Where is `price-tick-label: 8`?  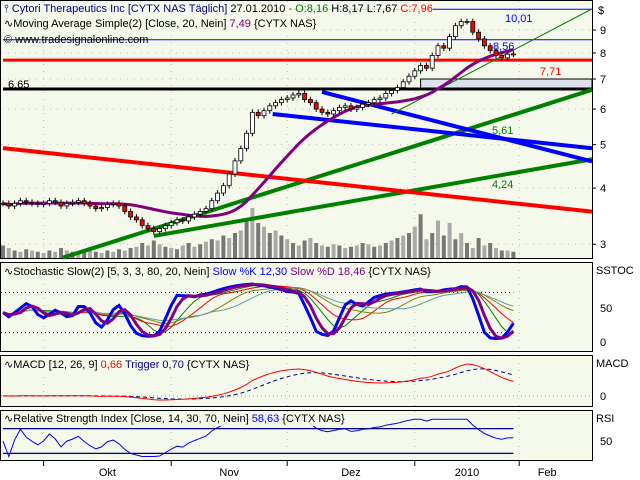 price-tick-label: 8 is located at coordinates (603, 54).